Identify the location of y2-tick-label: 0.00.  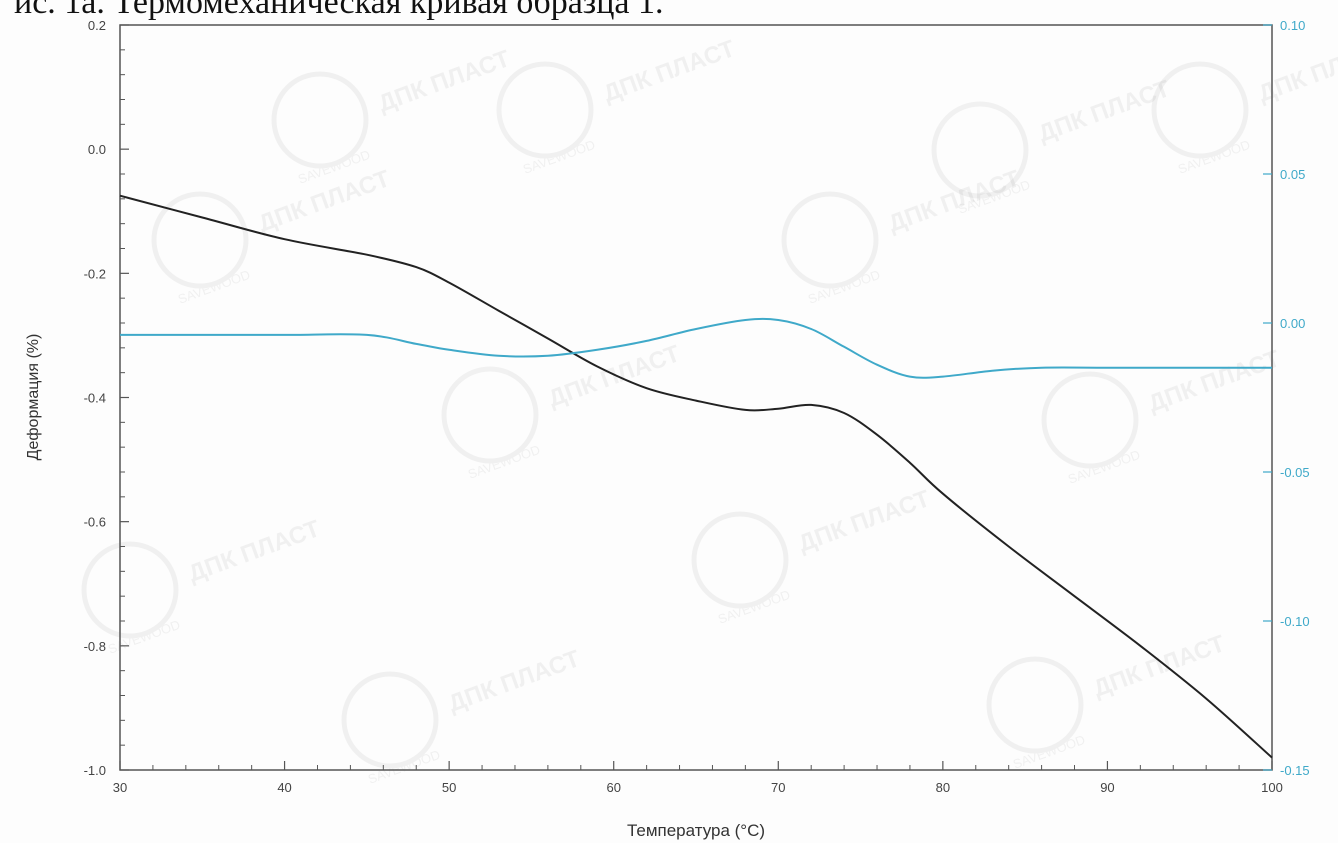
(1292, 323).